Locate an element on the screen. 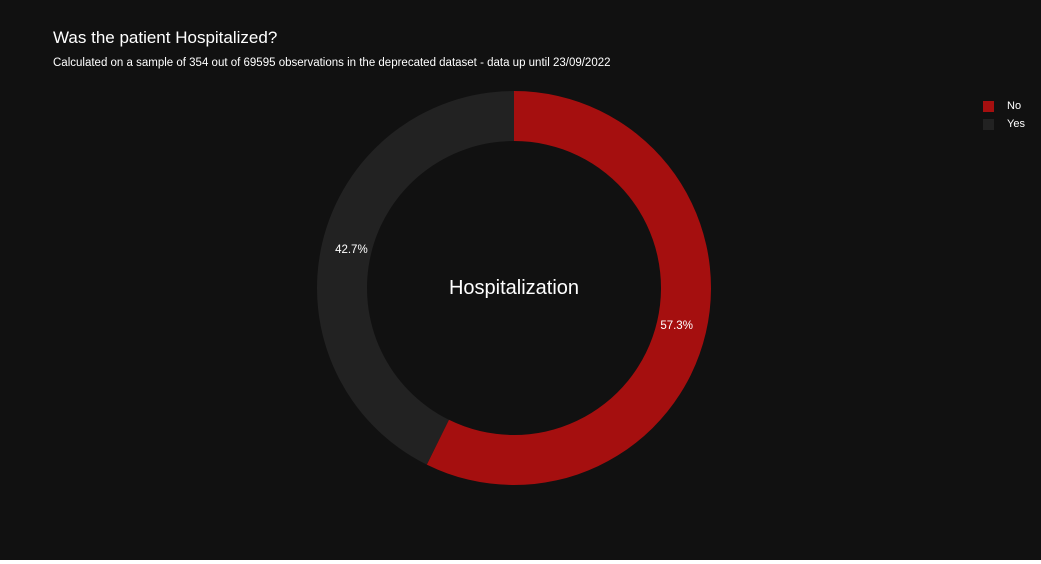  slice-label-no: 57.3% is located at coordinates (676, 326).